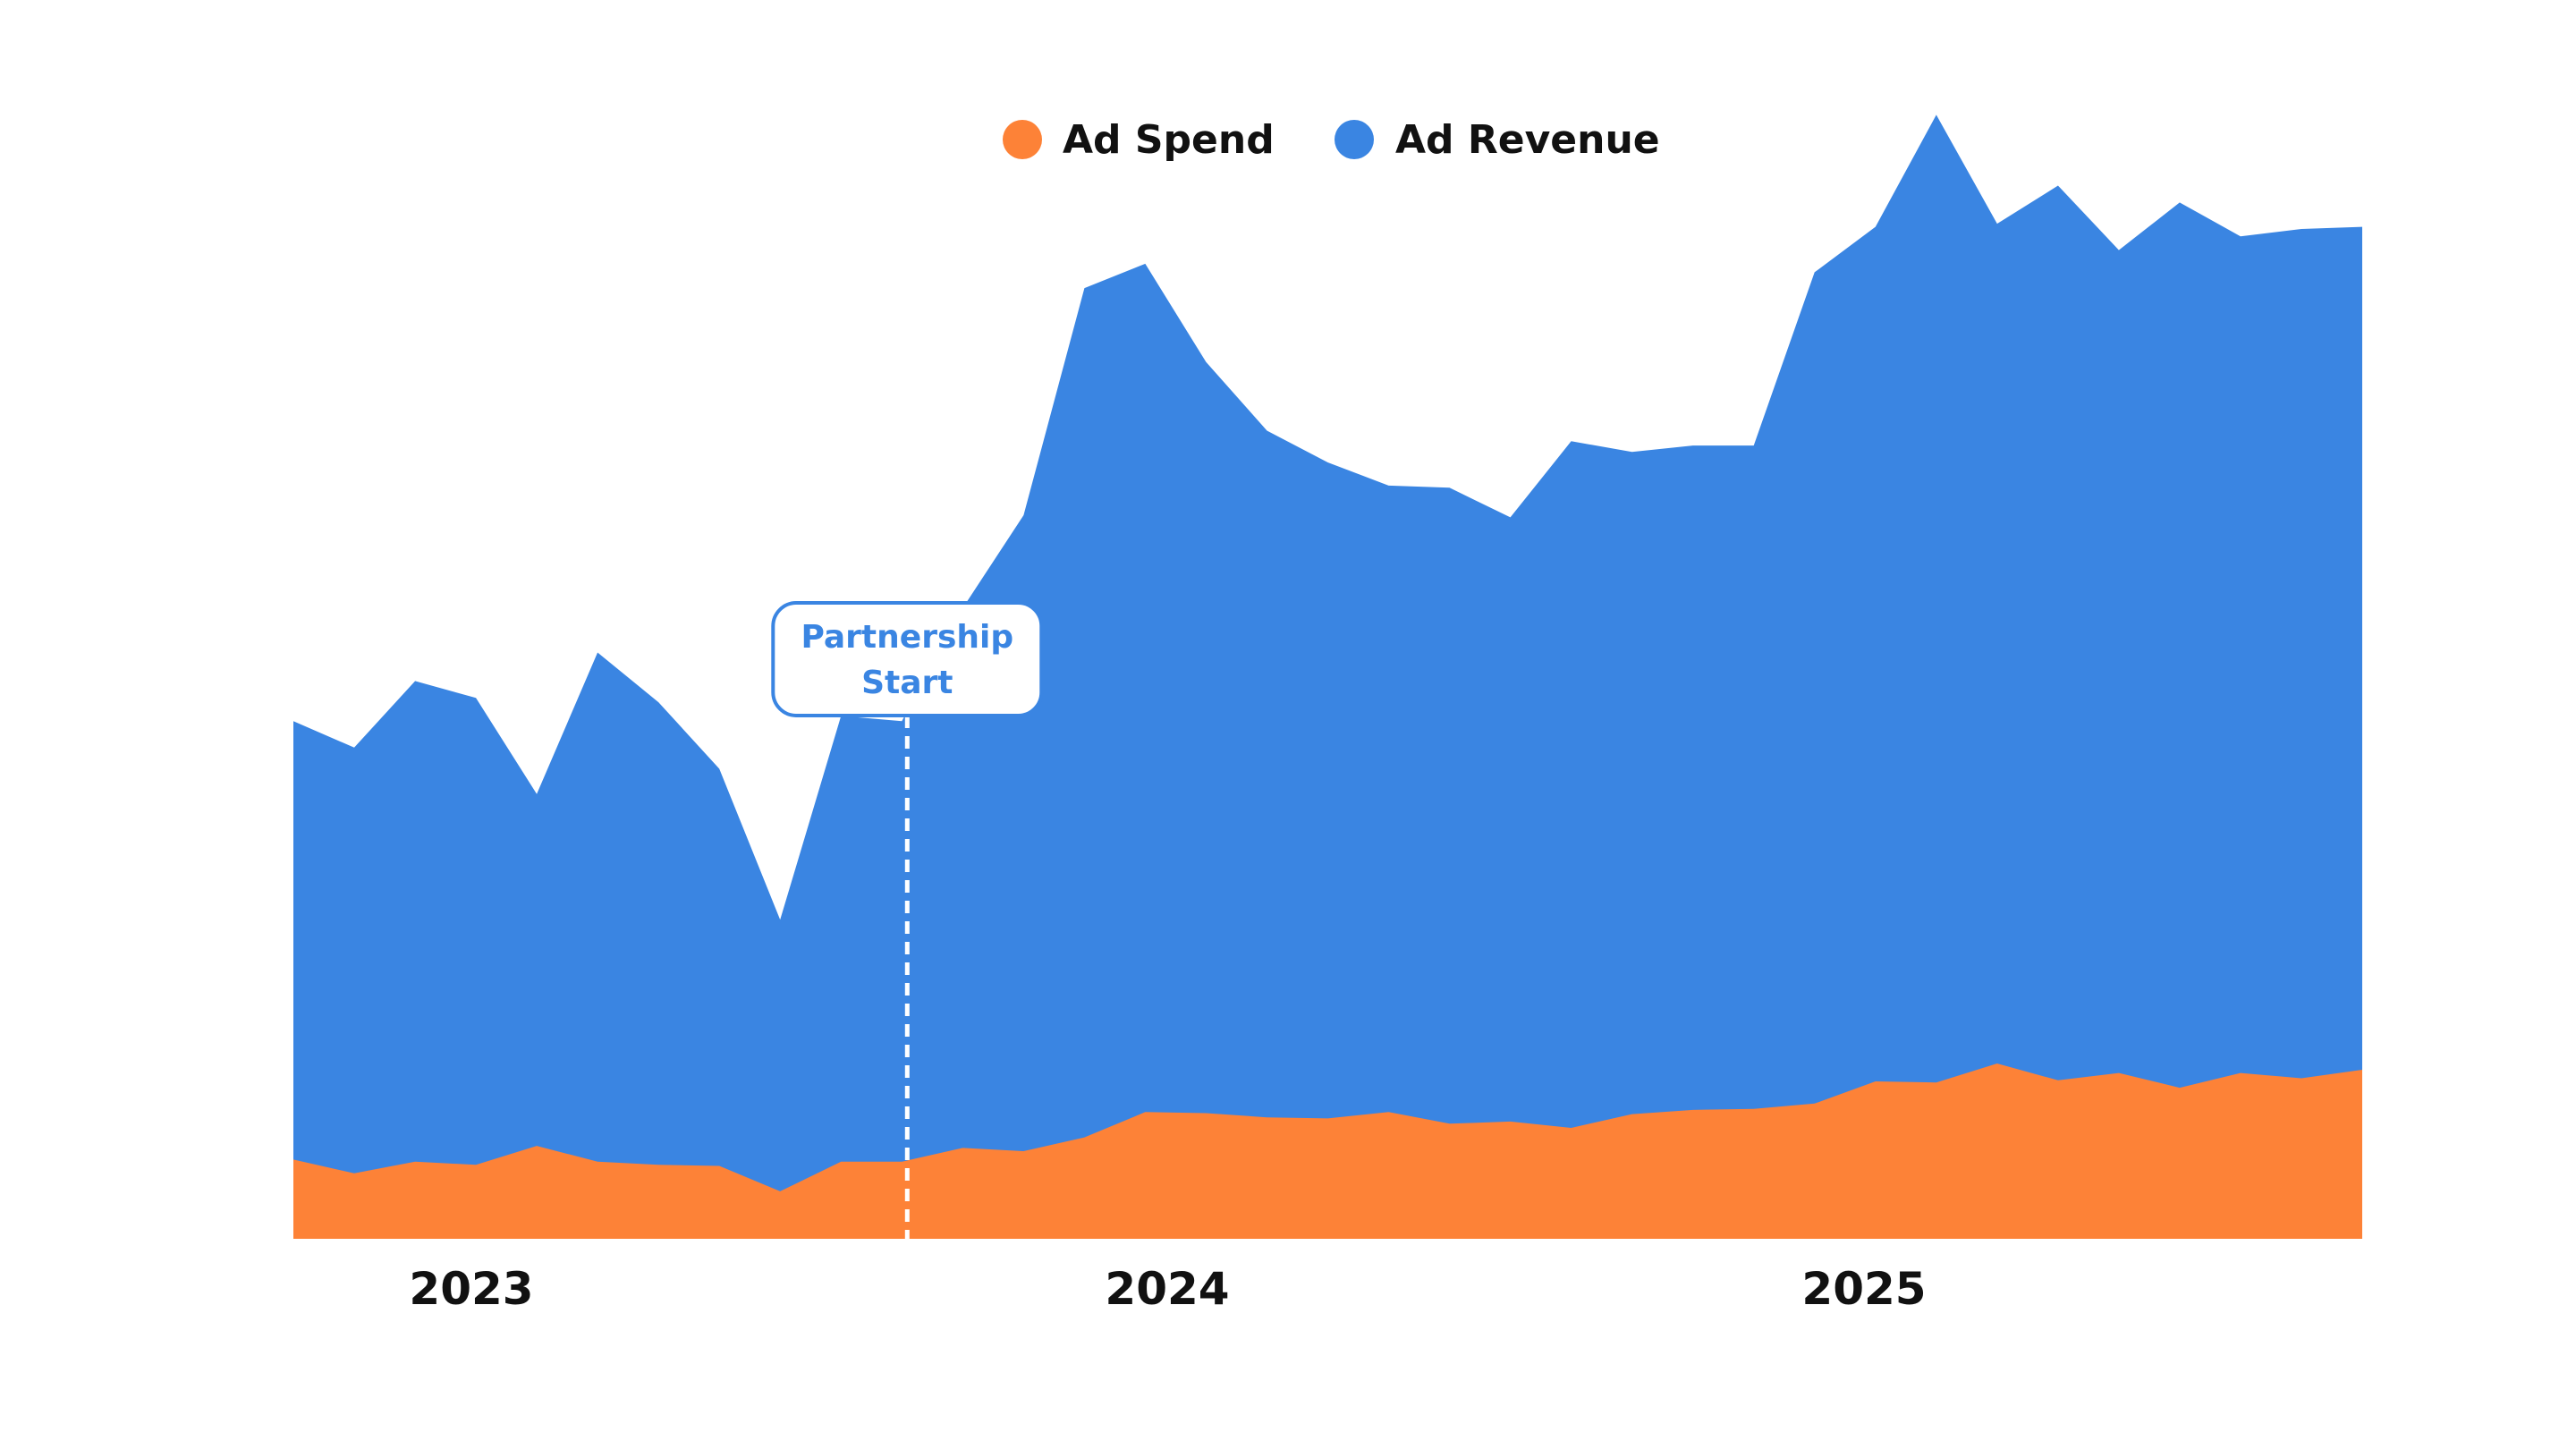  I want to click on legend-marker-ad-spend, so click(1022, 139).